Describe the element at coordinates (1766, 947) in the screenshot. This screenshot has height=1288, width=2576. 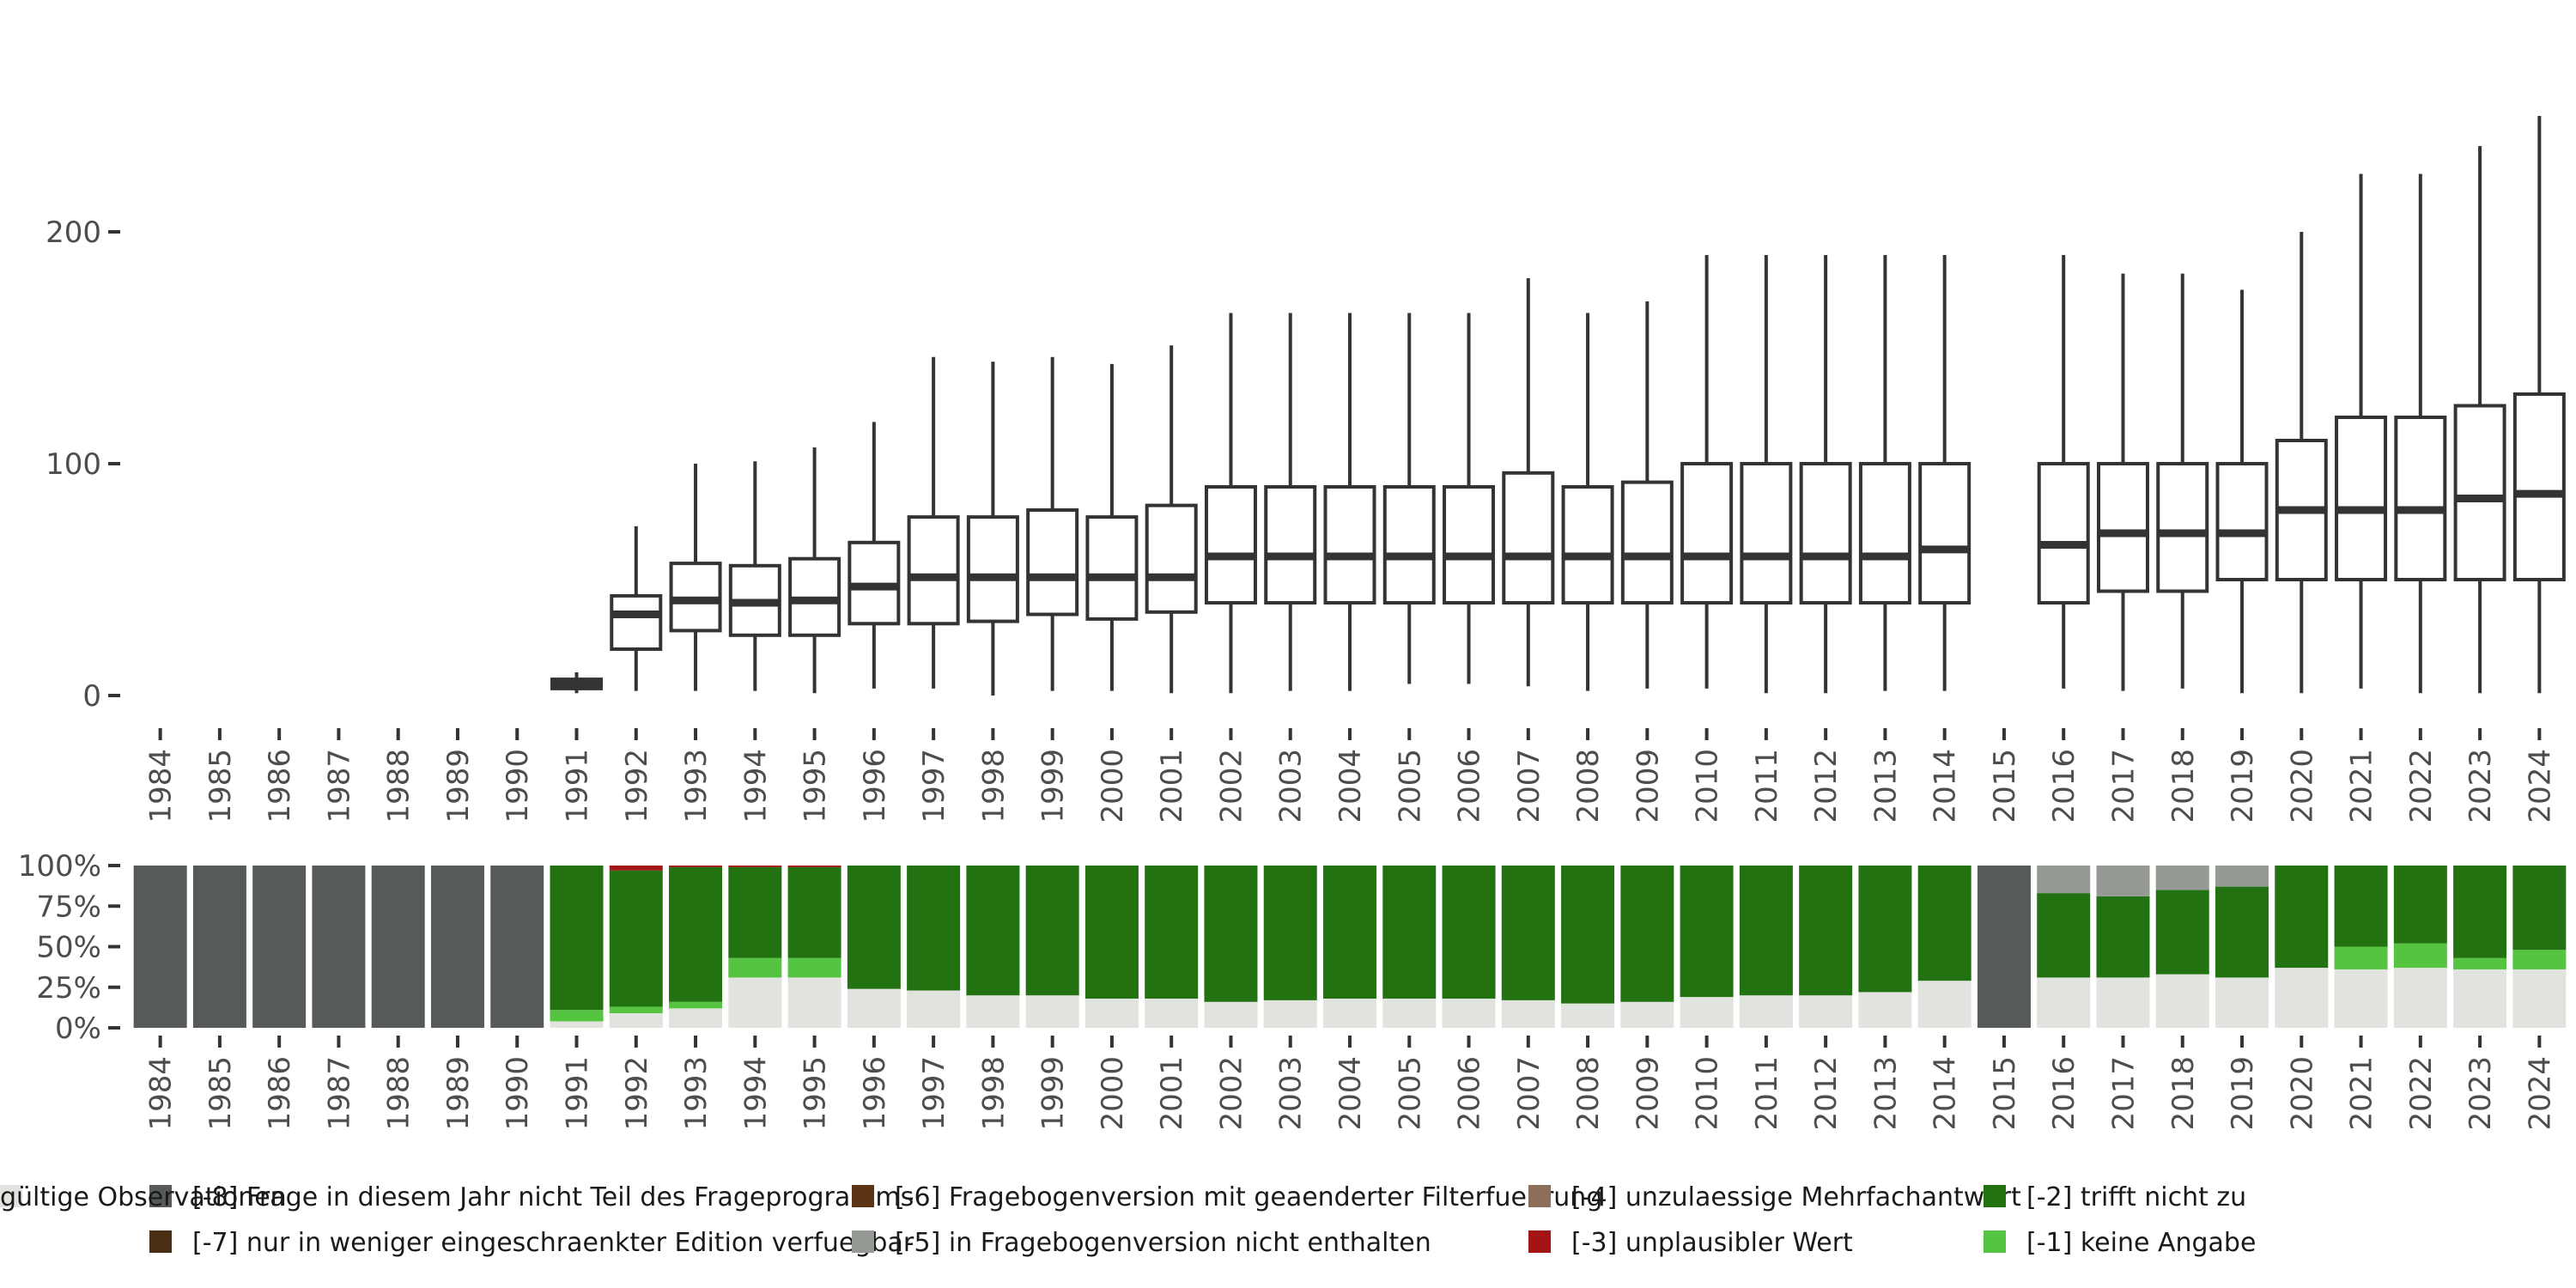
I see `stacked-bar-2011` at that location.